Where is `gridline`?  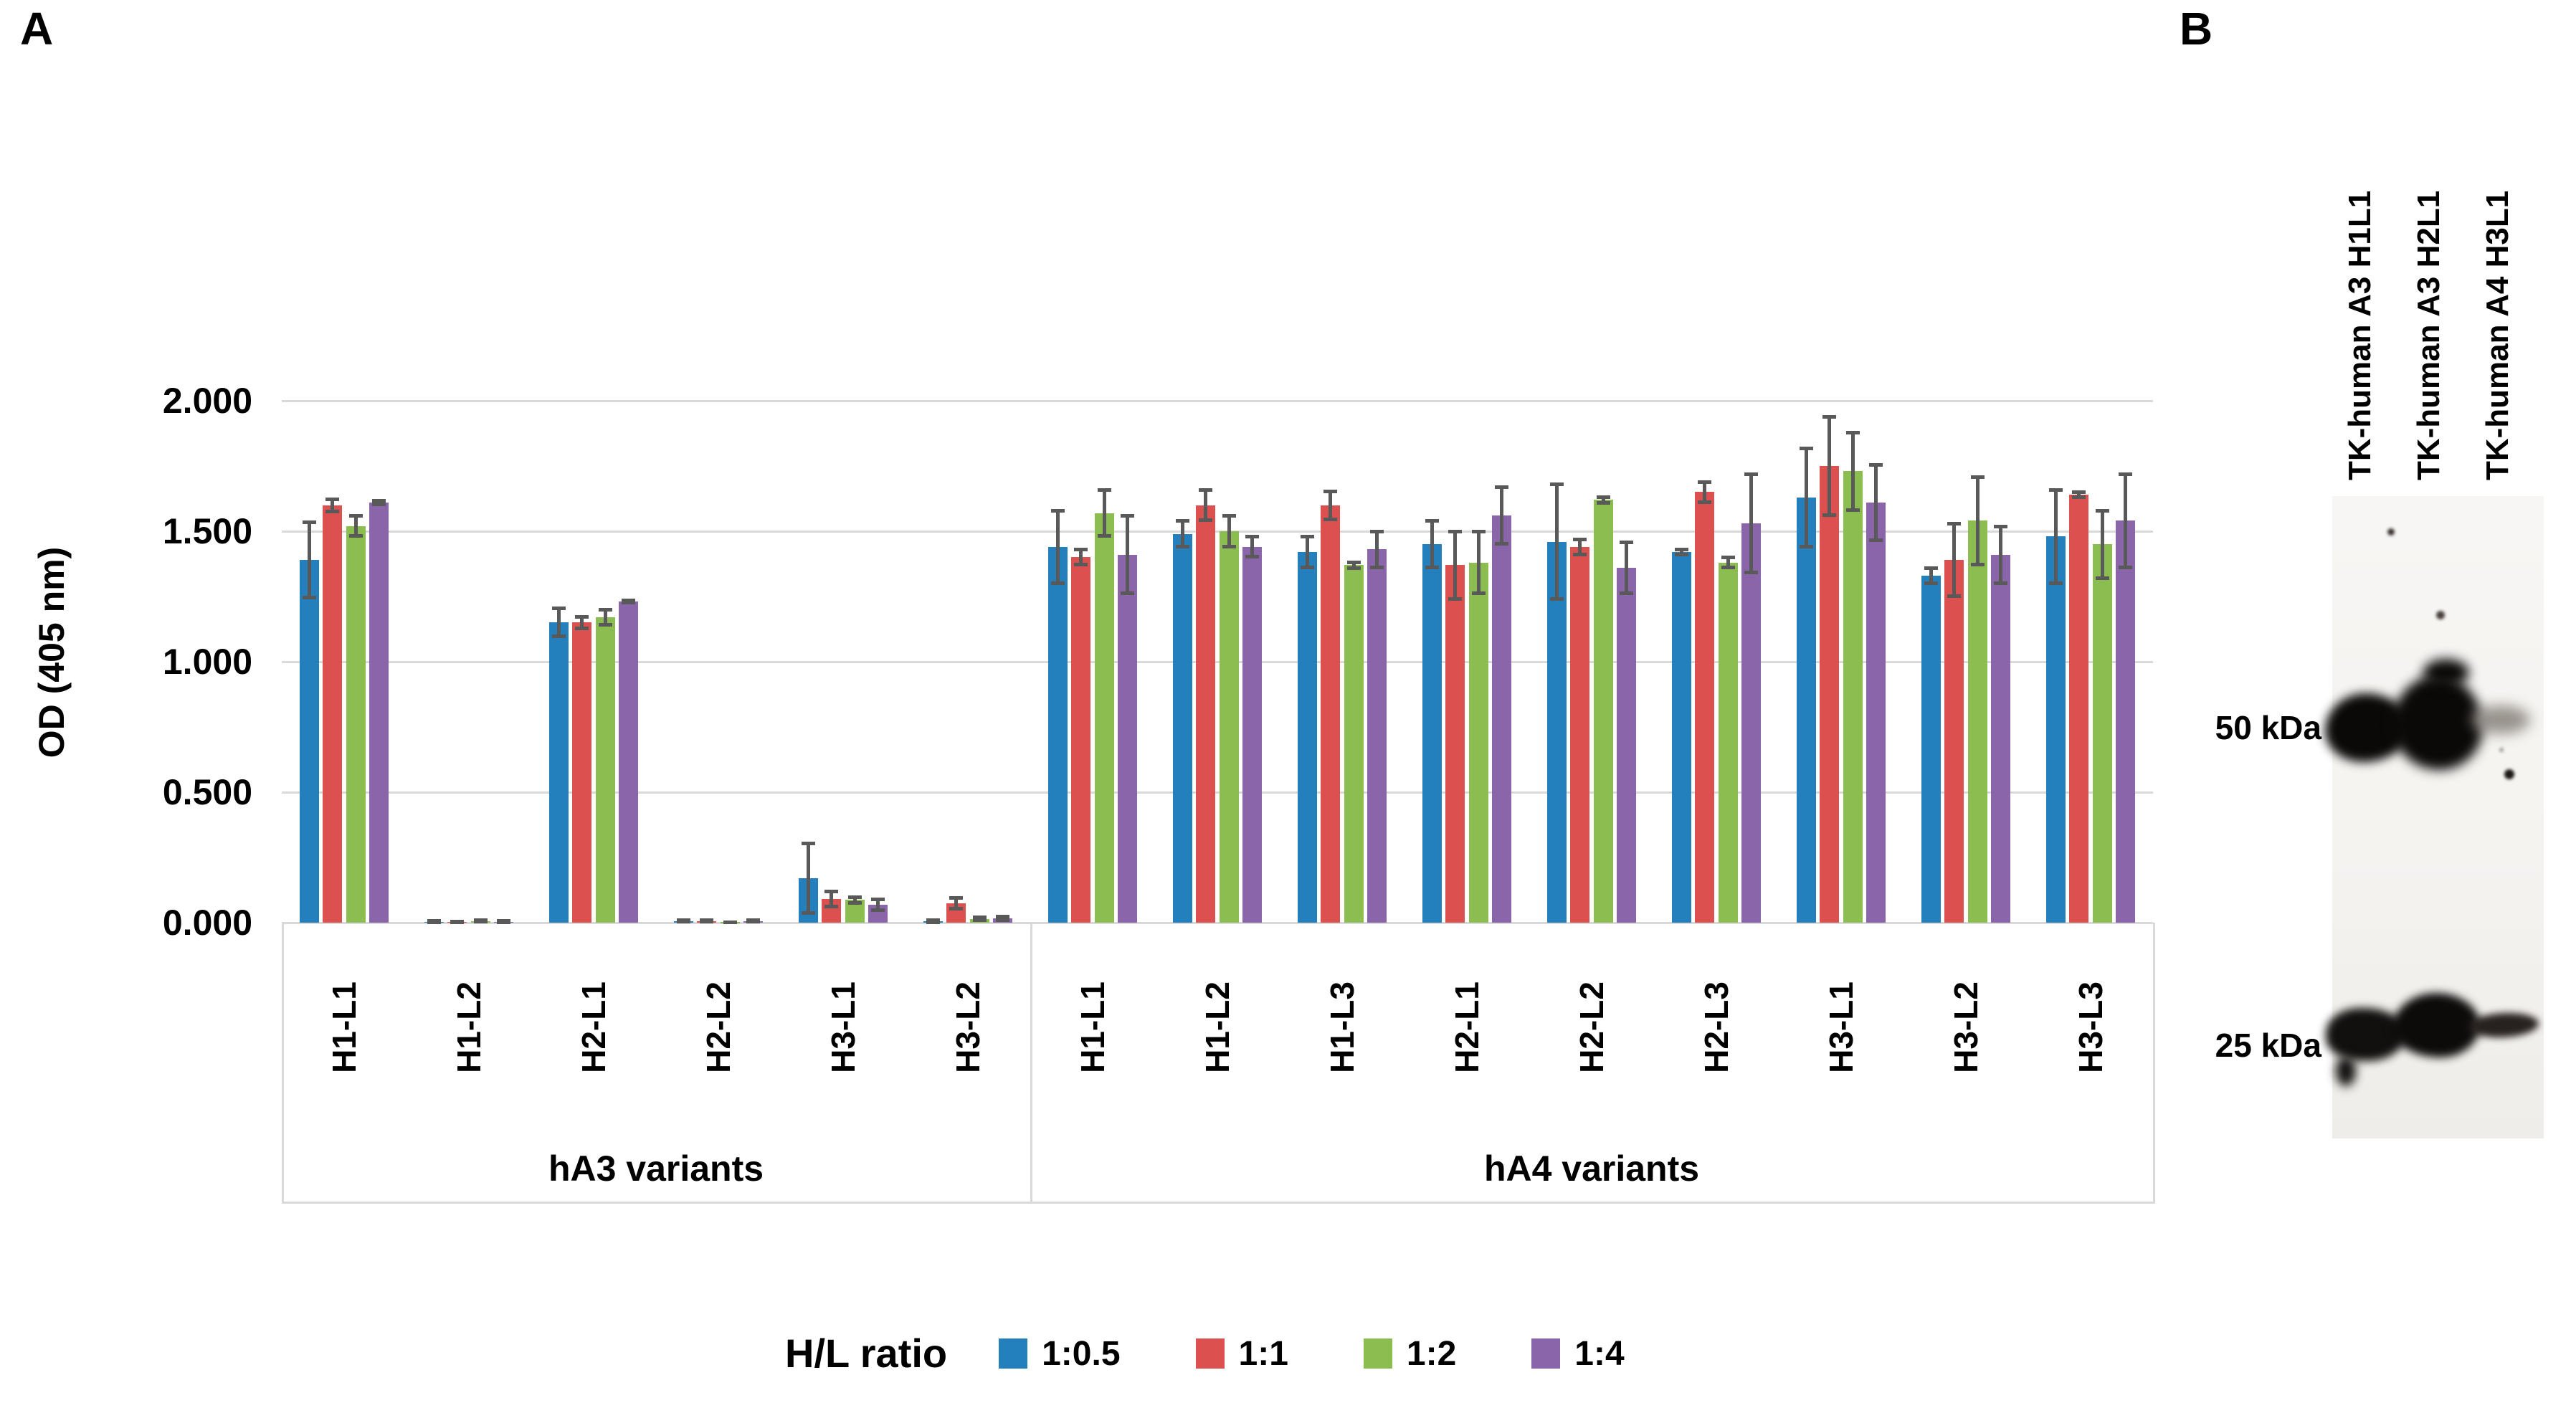
gridline is located at coordinates (1217, 532).